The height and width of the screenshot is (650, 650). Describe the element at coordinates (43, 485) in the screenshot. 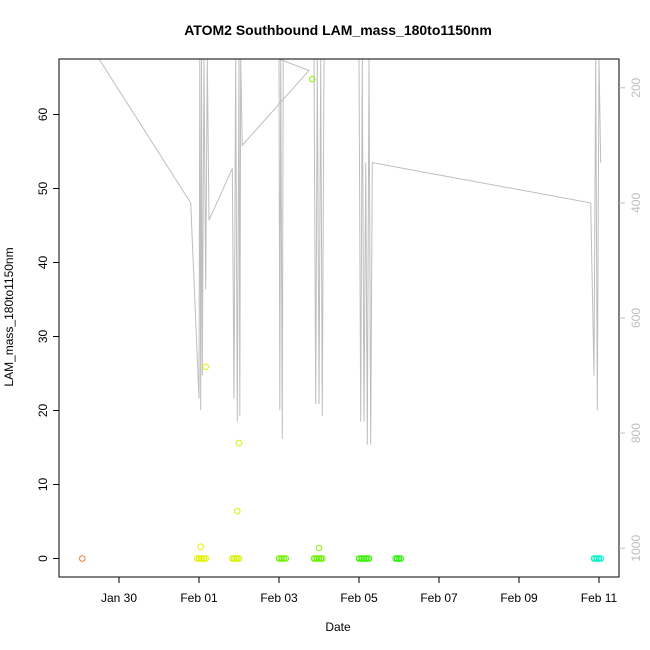

I see `y-tick-label: 10` at that location.